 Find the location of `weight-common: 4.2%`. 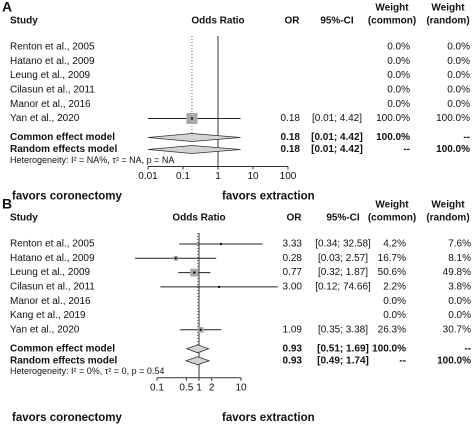

weight-common: 4.2% is located at coordinates (394, 244).